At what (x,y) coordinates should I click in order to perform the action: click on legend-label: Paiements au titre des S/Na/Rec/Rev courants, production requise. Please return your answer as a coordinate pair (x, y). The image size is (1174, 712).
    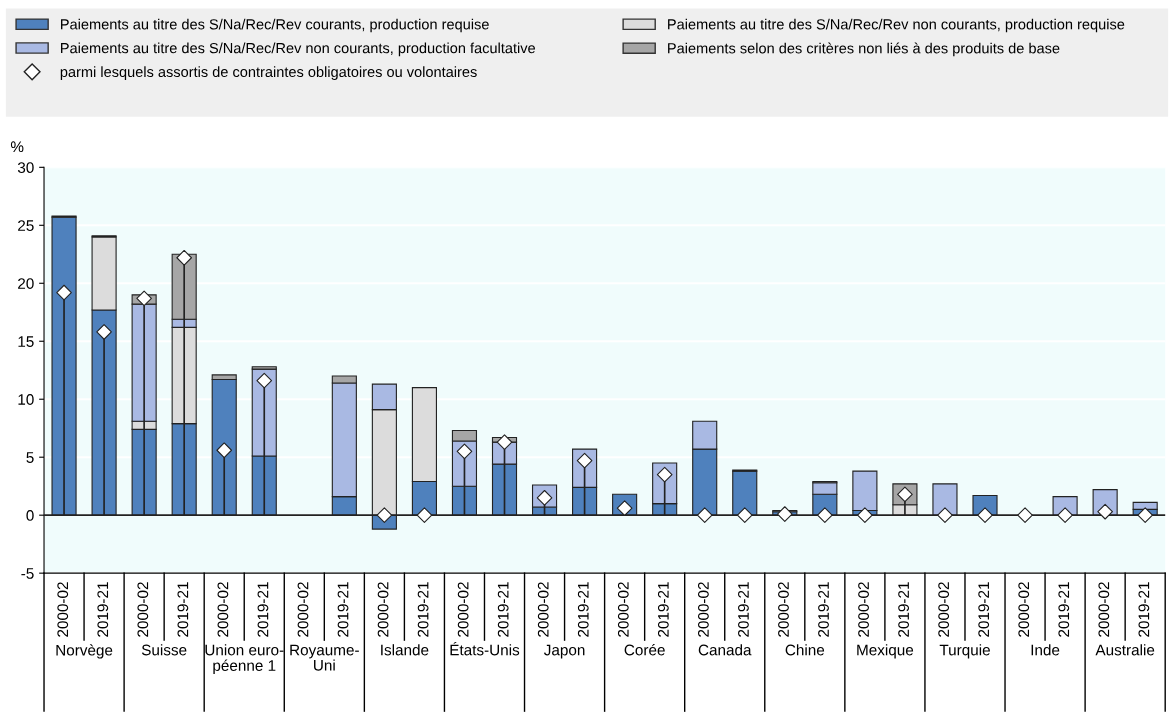
    Looking at the image, I should click on (275, 25).